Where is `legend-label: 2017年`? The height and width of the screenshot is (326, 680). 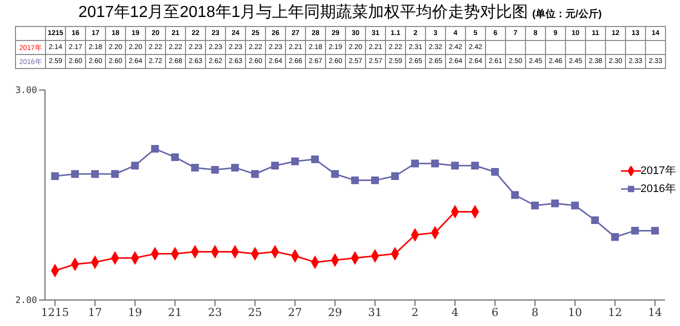
legend-label: 2017年 is located at coordinates (658, 171).